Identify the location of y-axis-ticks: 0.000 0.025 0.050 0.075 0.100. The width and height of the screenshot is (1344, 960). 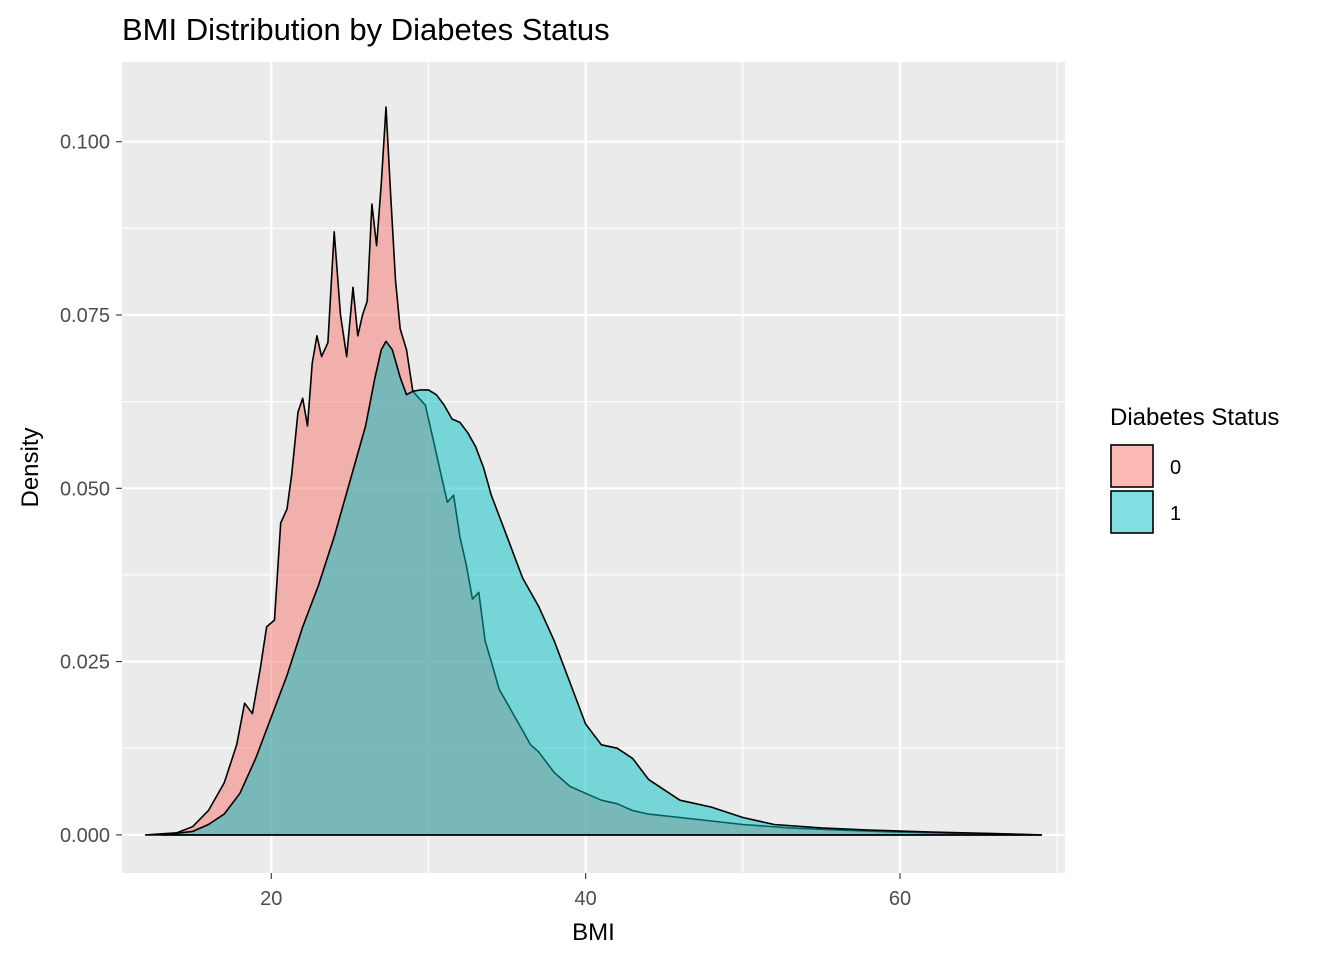
(91, 489).